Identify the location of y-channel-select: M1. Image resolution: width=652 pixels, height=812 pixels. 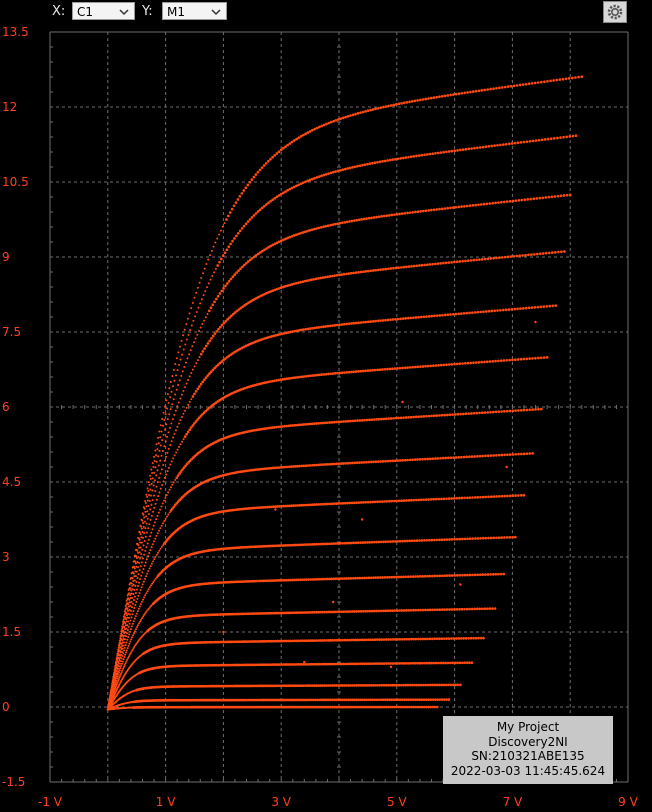
(194, 11).